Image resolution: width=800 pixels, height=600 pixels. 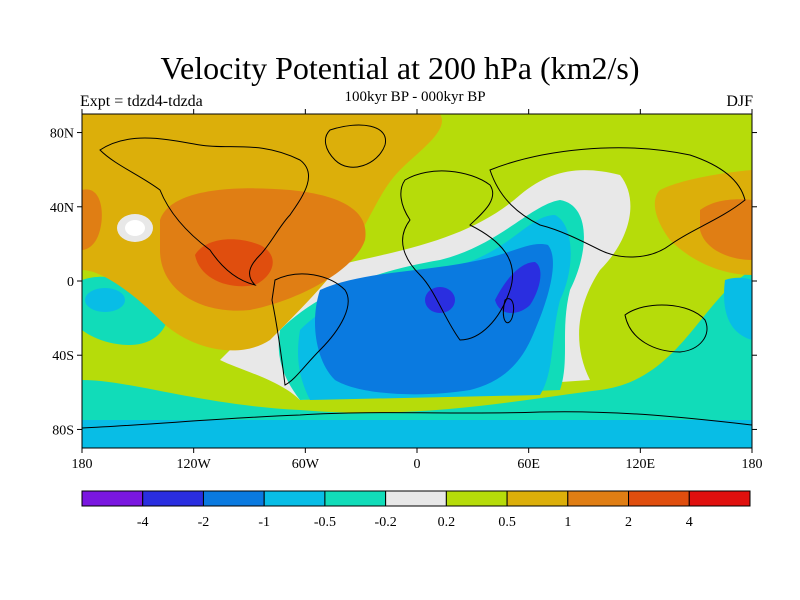 What do you see at coordinates (528, 464) in the screenshot?
I see `x-tick-label: 60E` at bounding box center [528, 464].